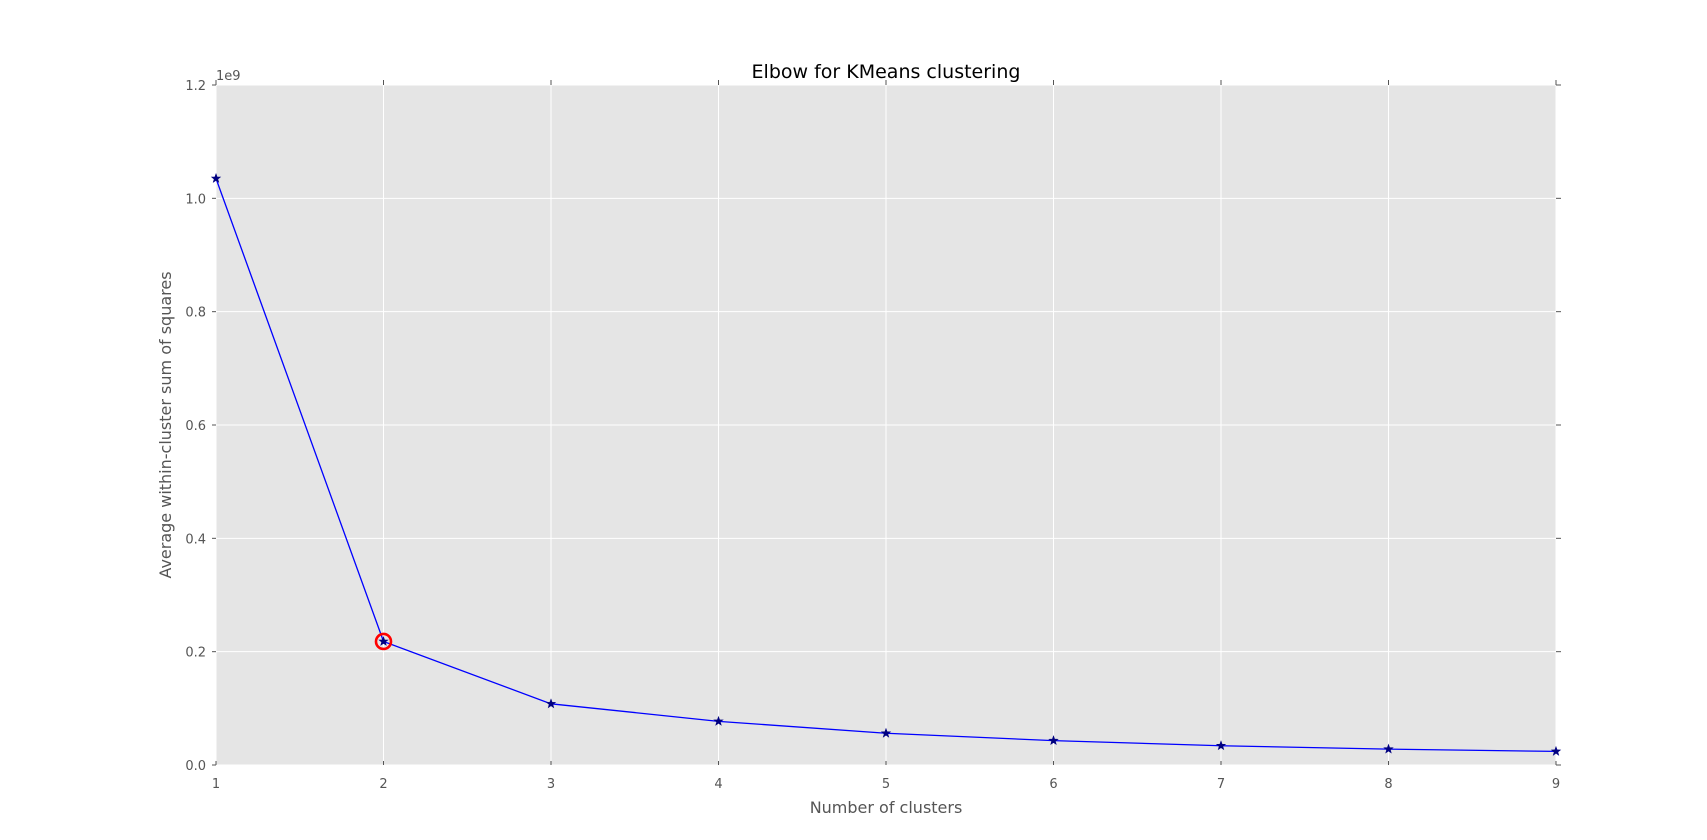 The width and height of the screenshot is (1707, 840). I want to click on highlight-layer, so click(383, 641).